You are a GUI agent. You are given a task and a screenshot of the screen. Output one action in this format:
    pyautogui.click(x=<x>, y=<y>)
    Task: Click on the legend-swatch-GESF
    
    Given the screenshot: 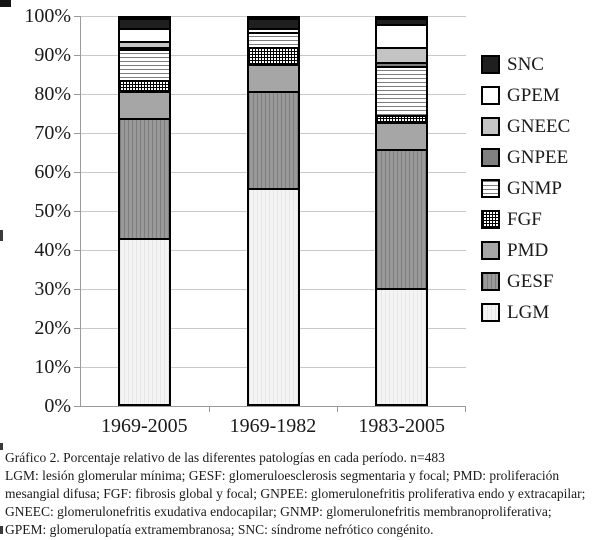 What is the action you would take?
    pyautogui.click(x=490, y=281)
    